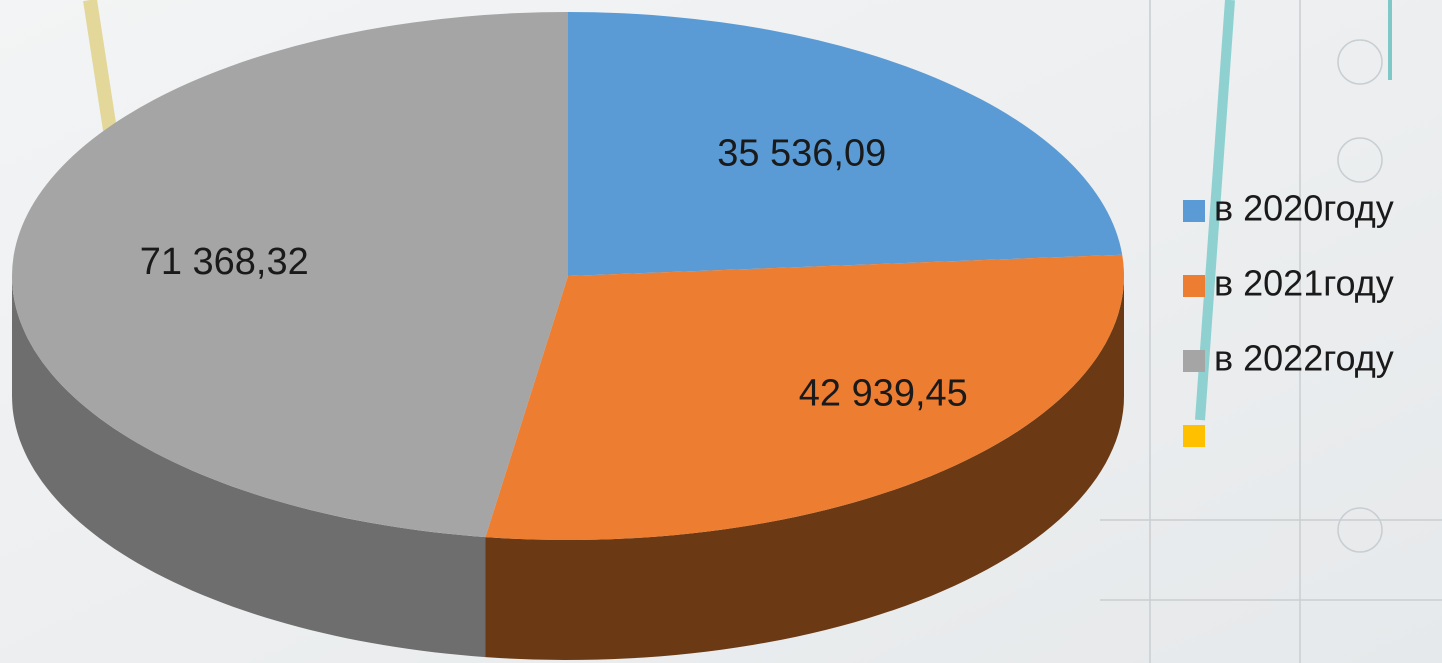 Image resolution: width=1442 pixels, height=663 pixels. I want to click on legend-label: в 2022году, so click(1304, 358).